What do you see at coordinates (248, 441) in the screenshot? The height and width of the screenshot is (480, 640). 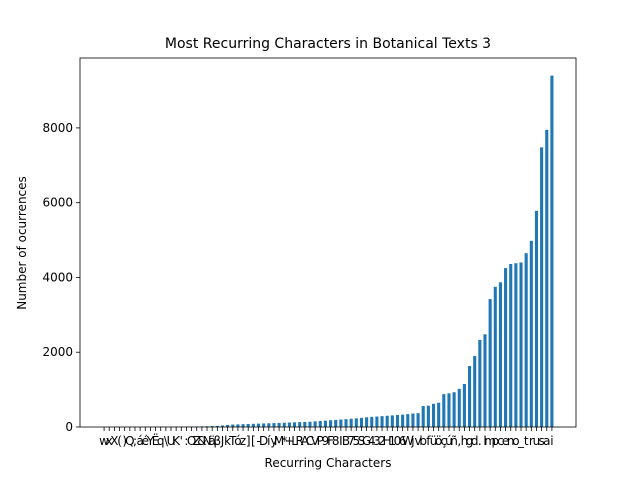 I see `x-tick-label: ]` at bounding box center [248, 441].